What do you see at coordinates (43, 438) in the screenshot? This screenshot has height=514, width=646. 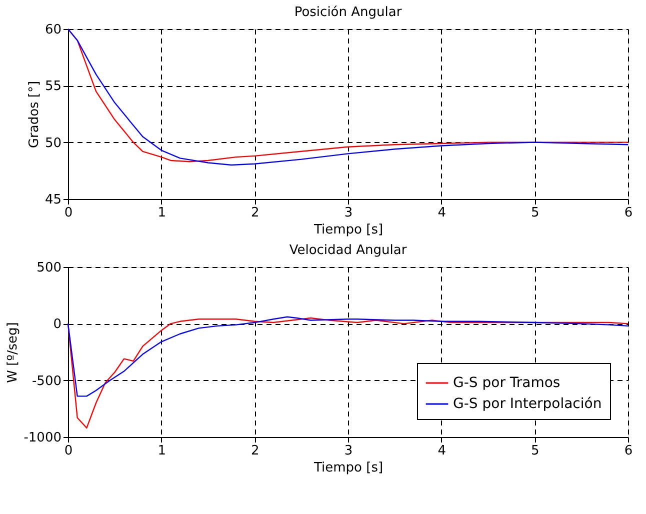 I see `y-tick-label: -1000` at bounding box center [43, 438].